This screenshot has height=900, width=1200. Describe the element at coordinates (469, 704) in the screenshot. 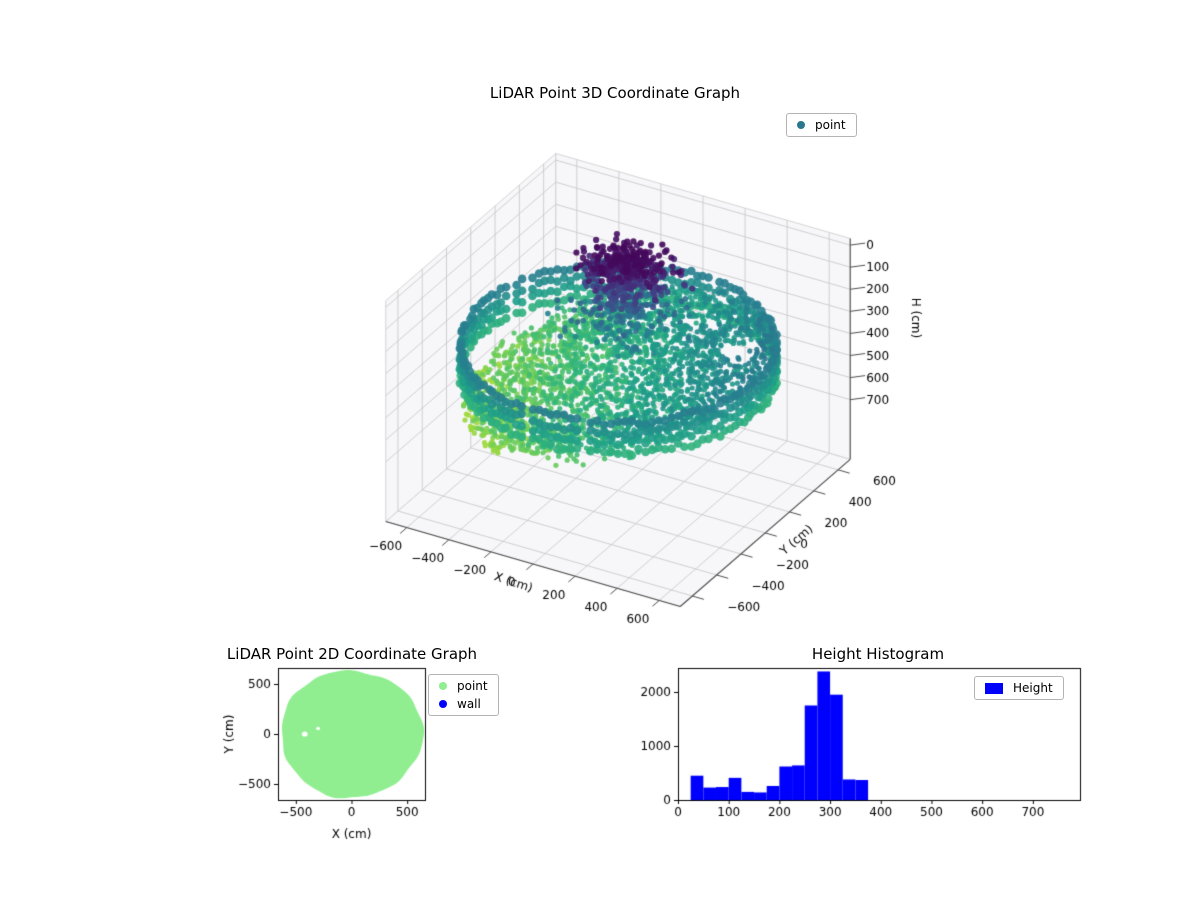

I see `legend-label: wall` at that location.